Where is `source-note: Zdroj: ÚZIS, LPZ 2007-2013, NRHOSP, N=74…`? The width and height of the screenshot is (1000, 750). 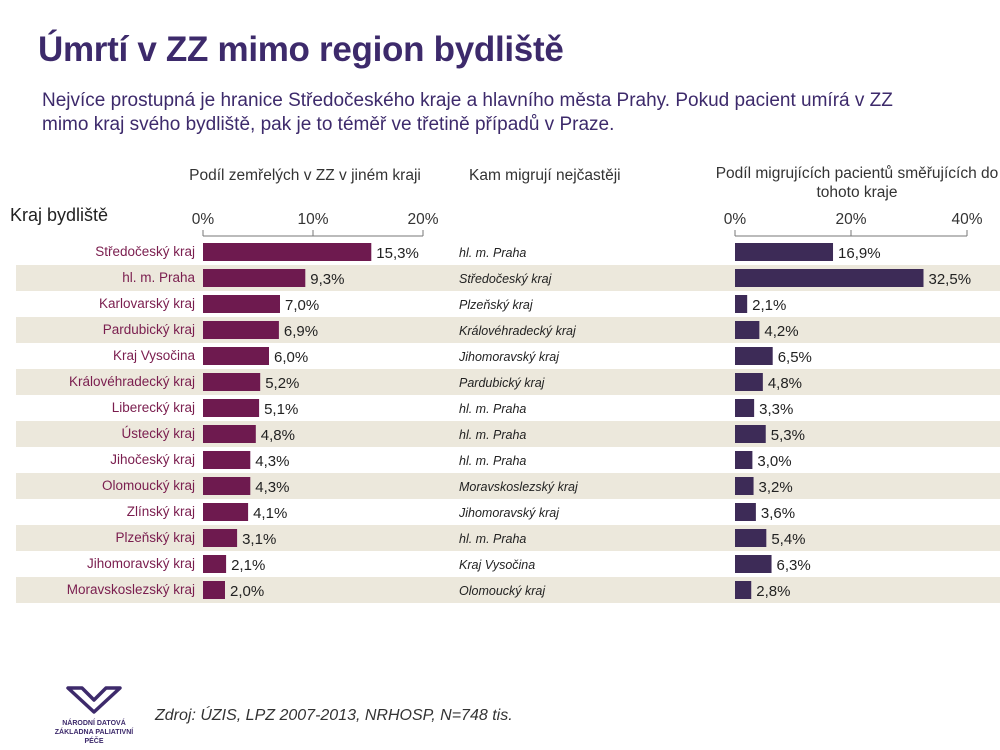
source-note: Zdroj: ÚZIS, LPZ 2007-2013, NRHOSP, N=74… is located at coordinates (334, 715).